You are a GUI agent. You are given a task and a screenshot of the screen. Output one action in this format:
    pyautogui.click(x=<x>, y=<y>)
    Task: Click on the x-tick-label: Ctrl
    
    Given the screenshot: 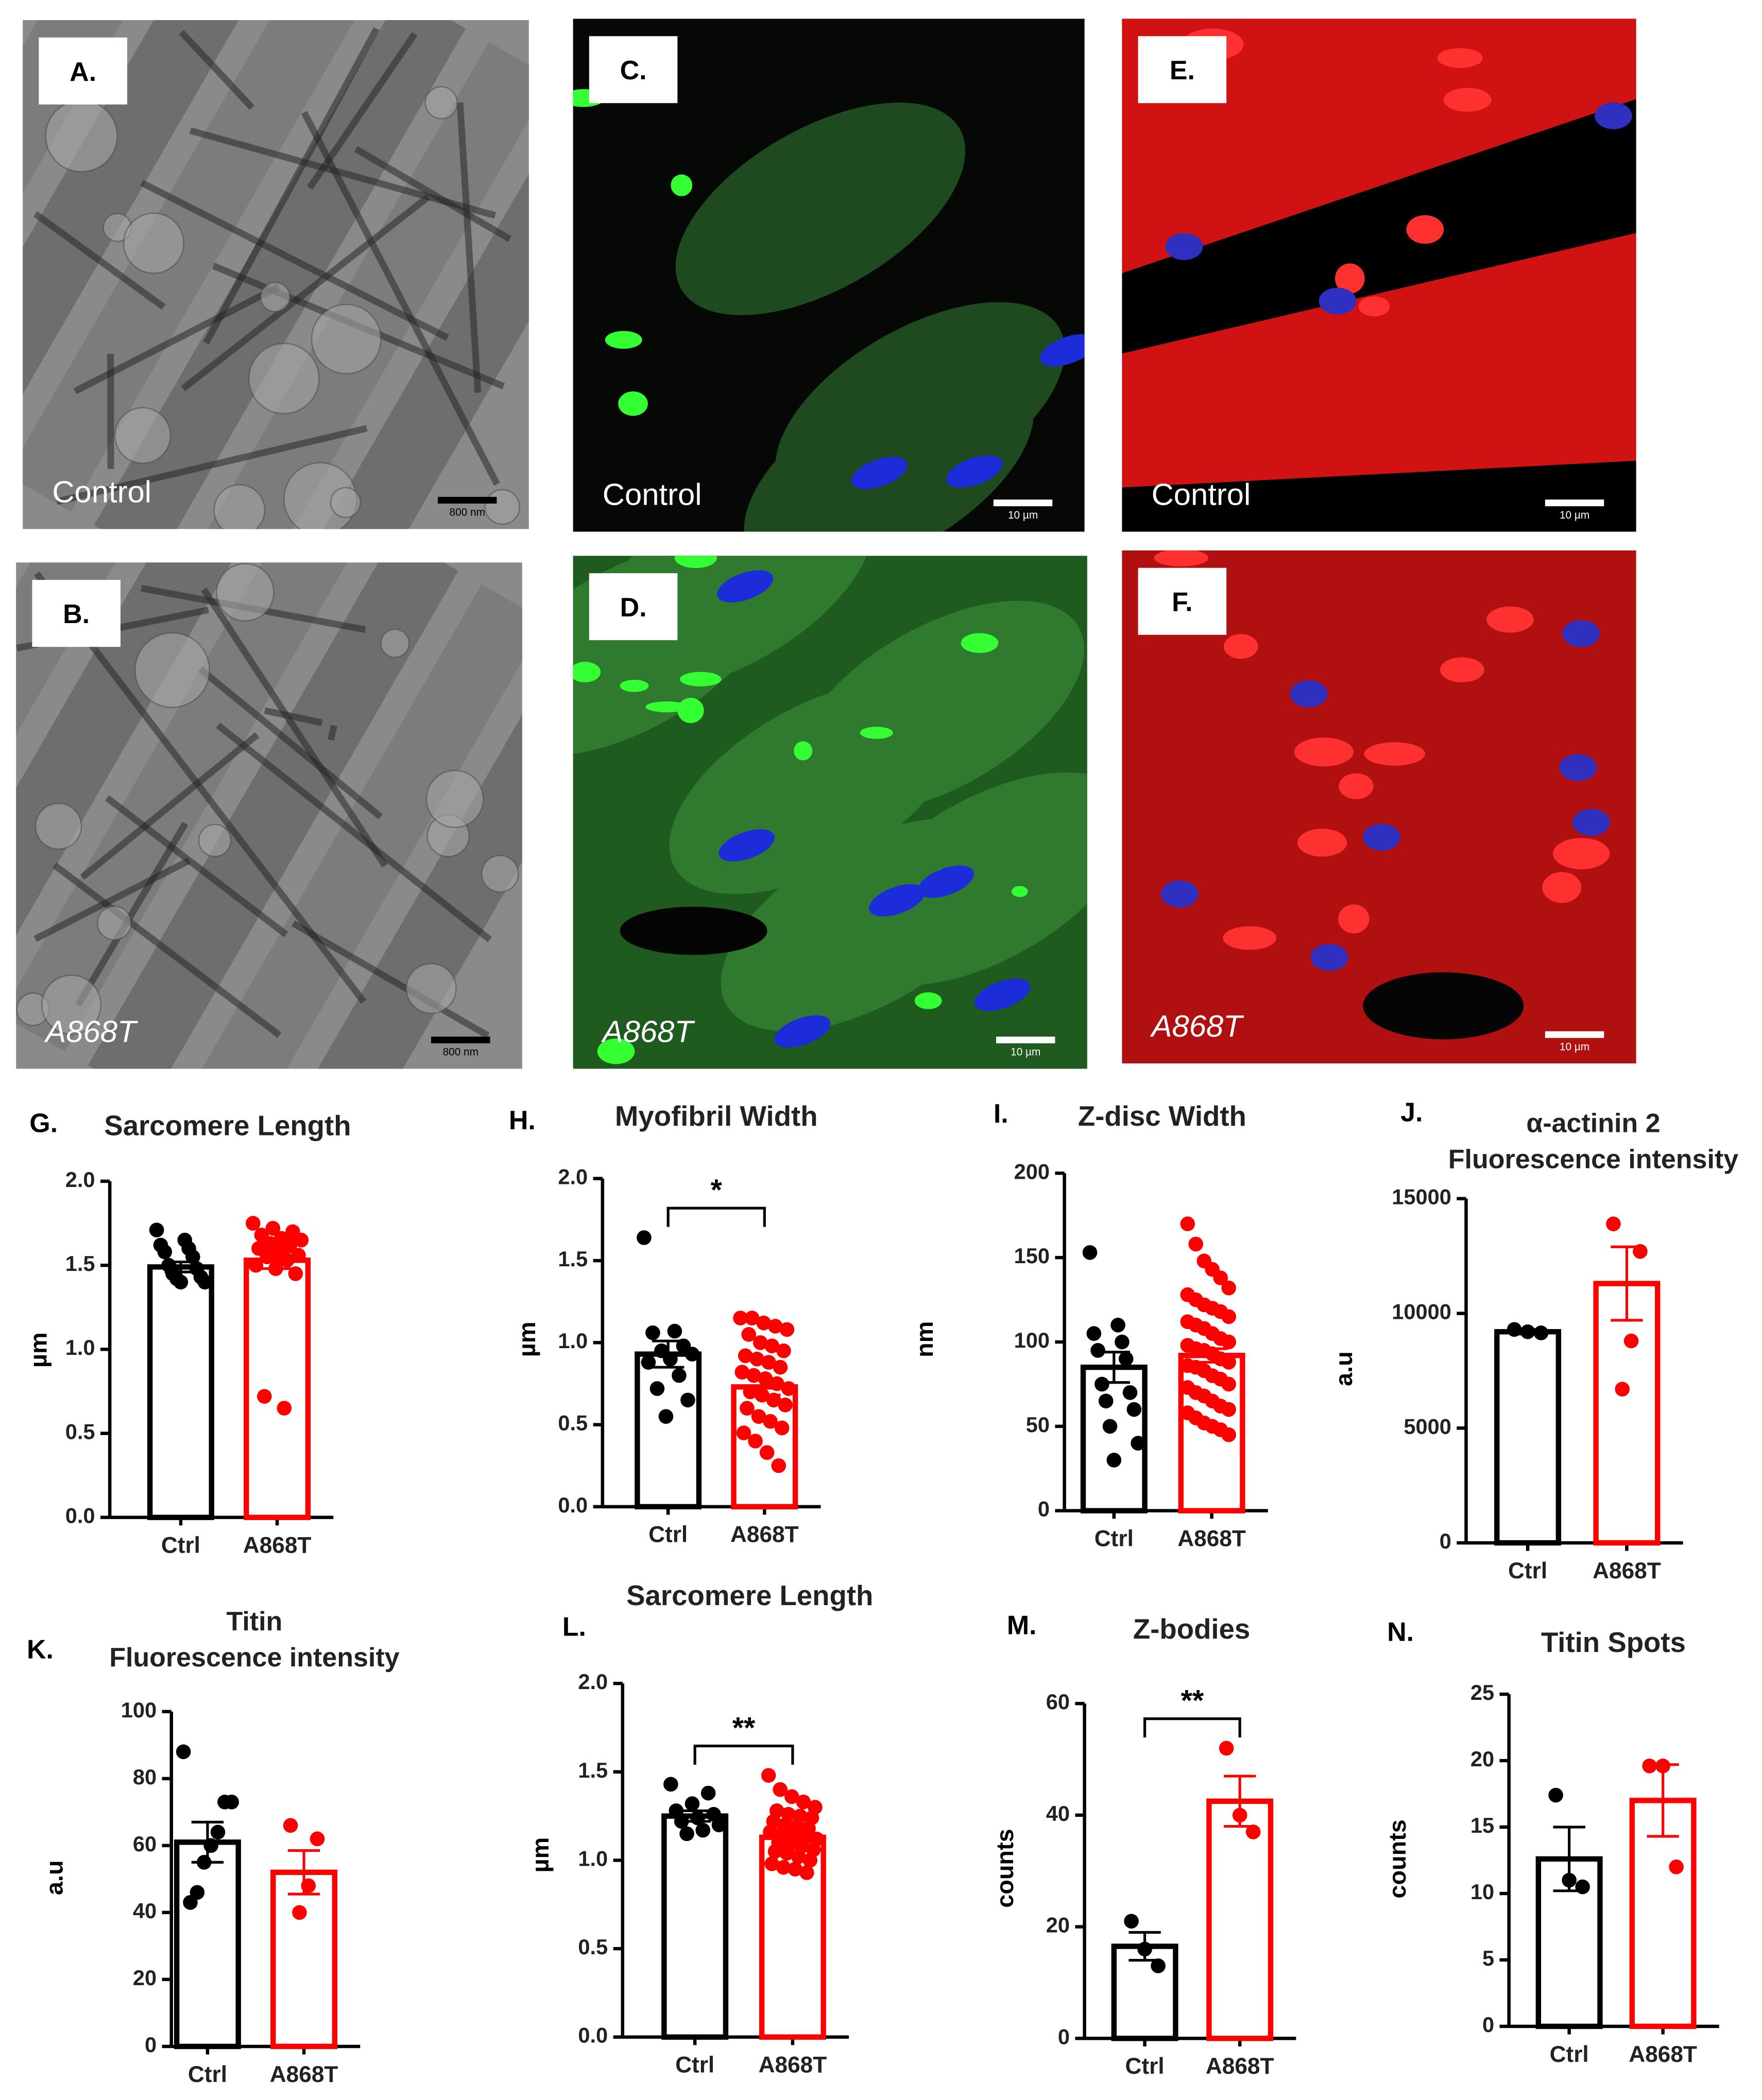 What is the action you would take?
    pyautogui.click(x=1527, y=1570)
    